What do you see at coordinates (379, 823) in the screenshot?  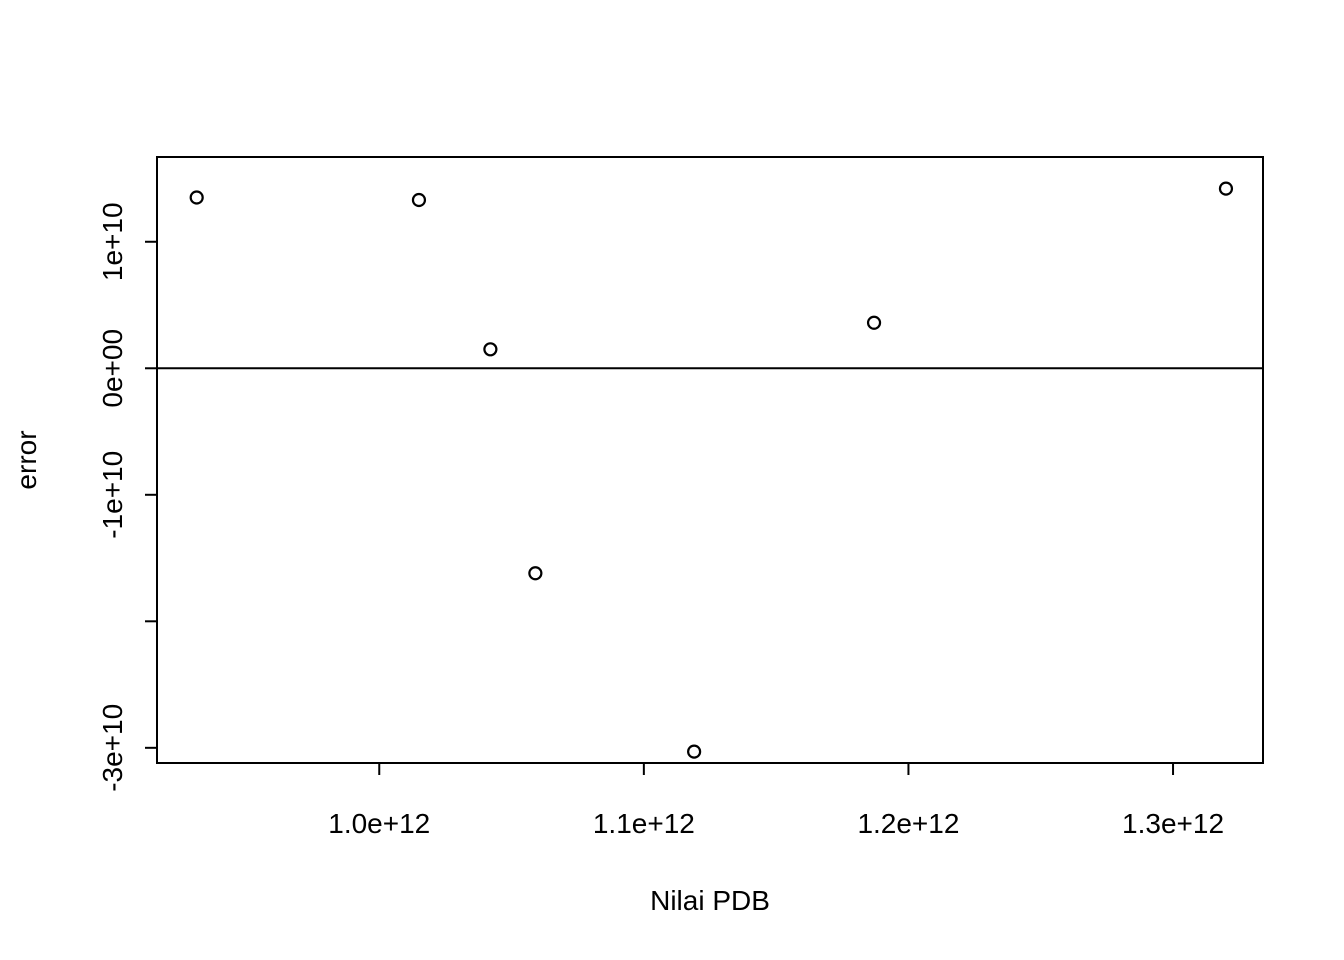 I see `x-tick-label: 1.0e+12` at bounding box center [379, 823].